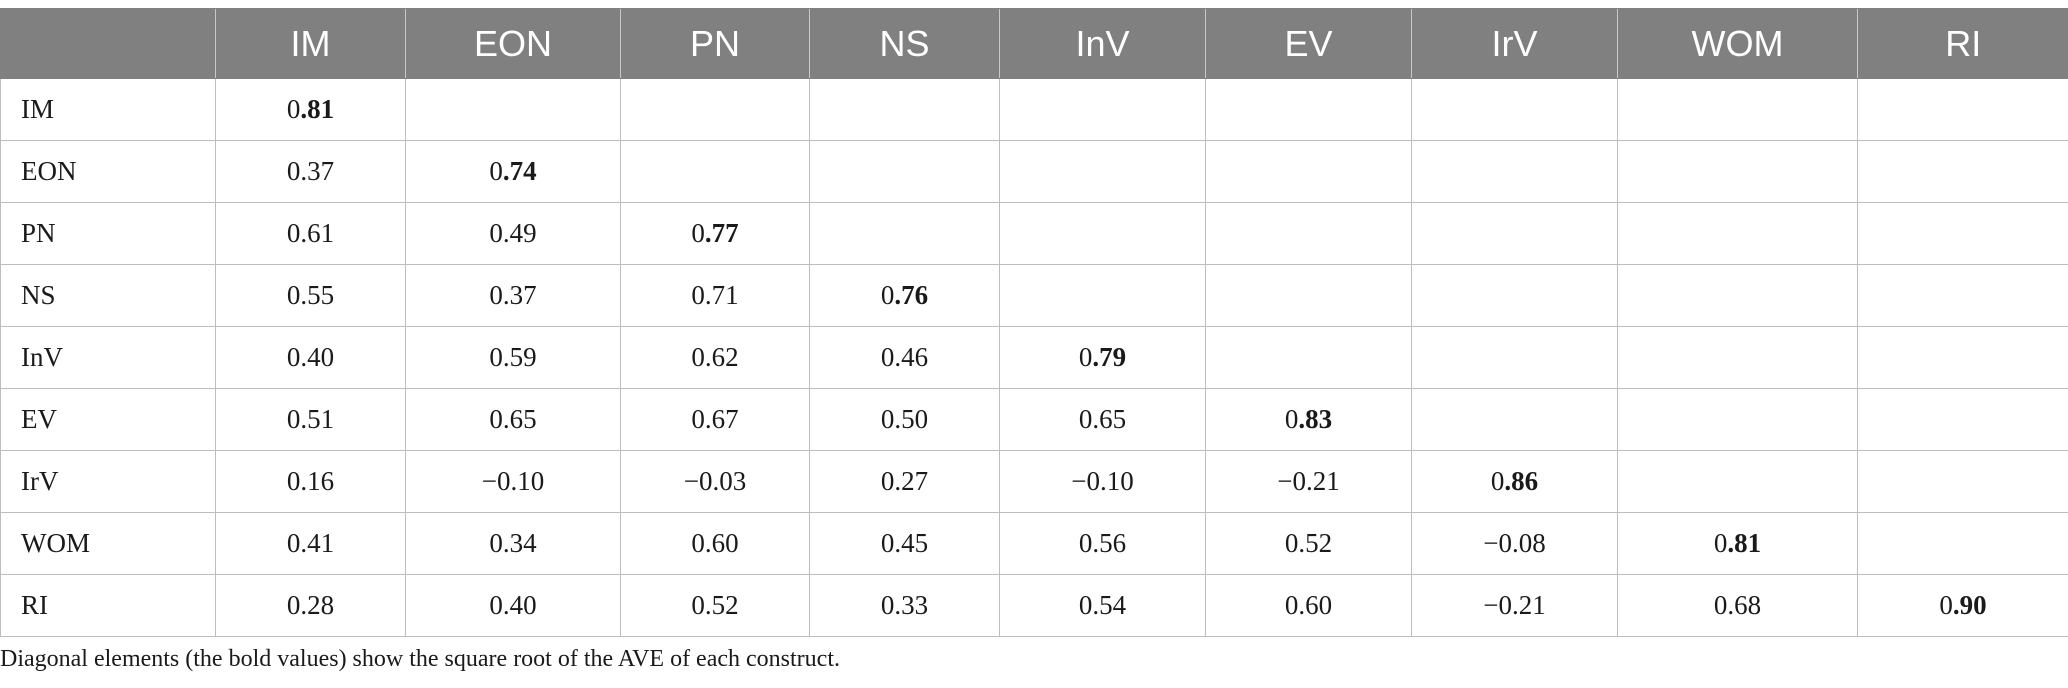 This screenshot has width=2068, height=688. I want to click on correlation-cell: 0.51, so click(310, 419).